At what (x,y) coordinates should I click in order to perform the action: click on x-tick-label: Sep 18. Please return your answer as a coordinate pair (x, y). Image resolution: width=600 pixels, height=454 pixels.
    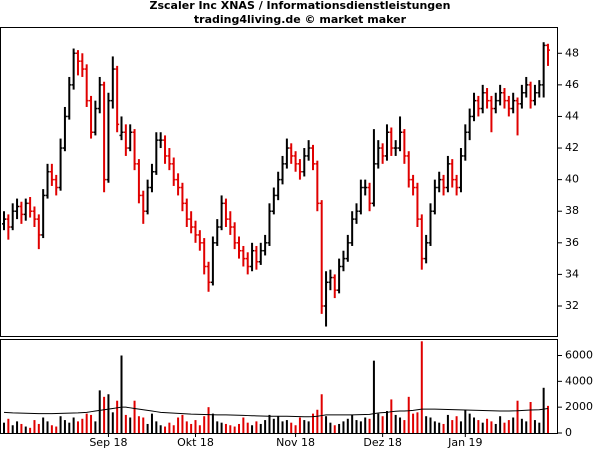
    Looking at the image, I should click on (108, 442).